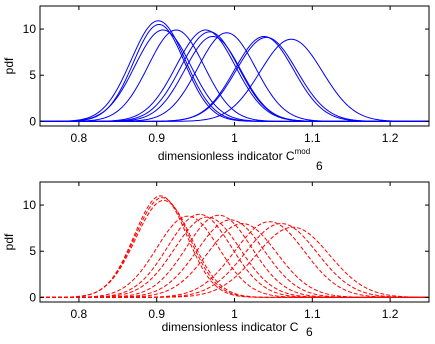 The image size is (435, 344). I want to click on xlabel-top-main: dimensionless indicator C, so click(226, 156).